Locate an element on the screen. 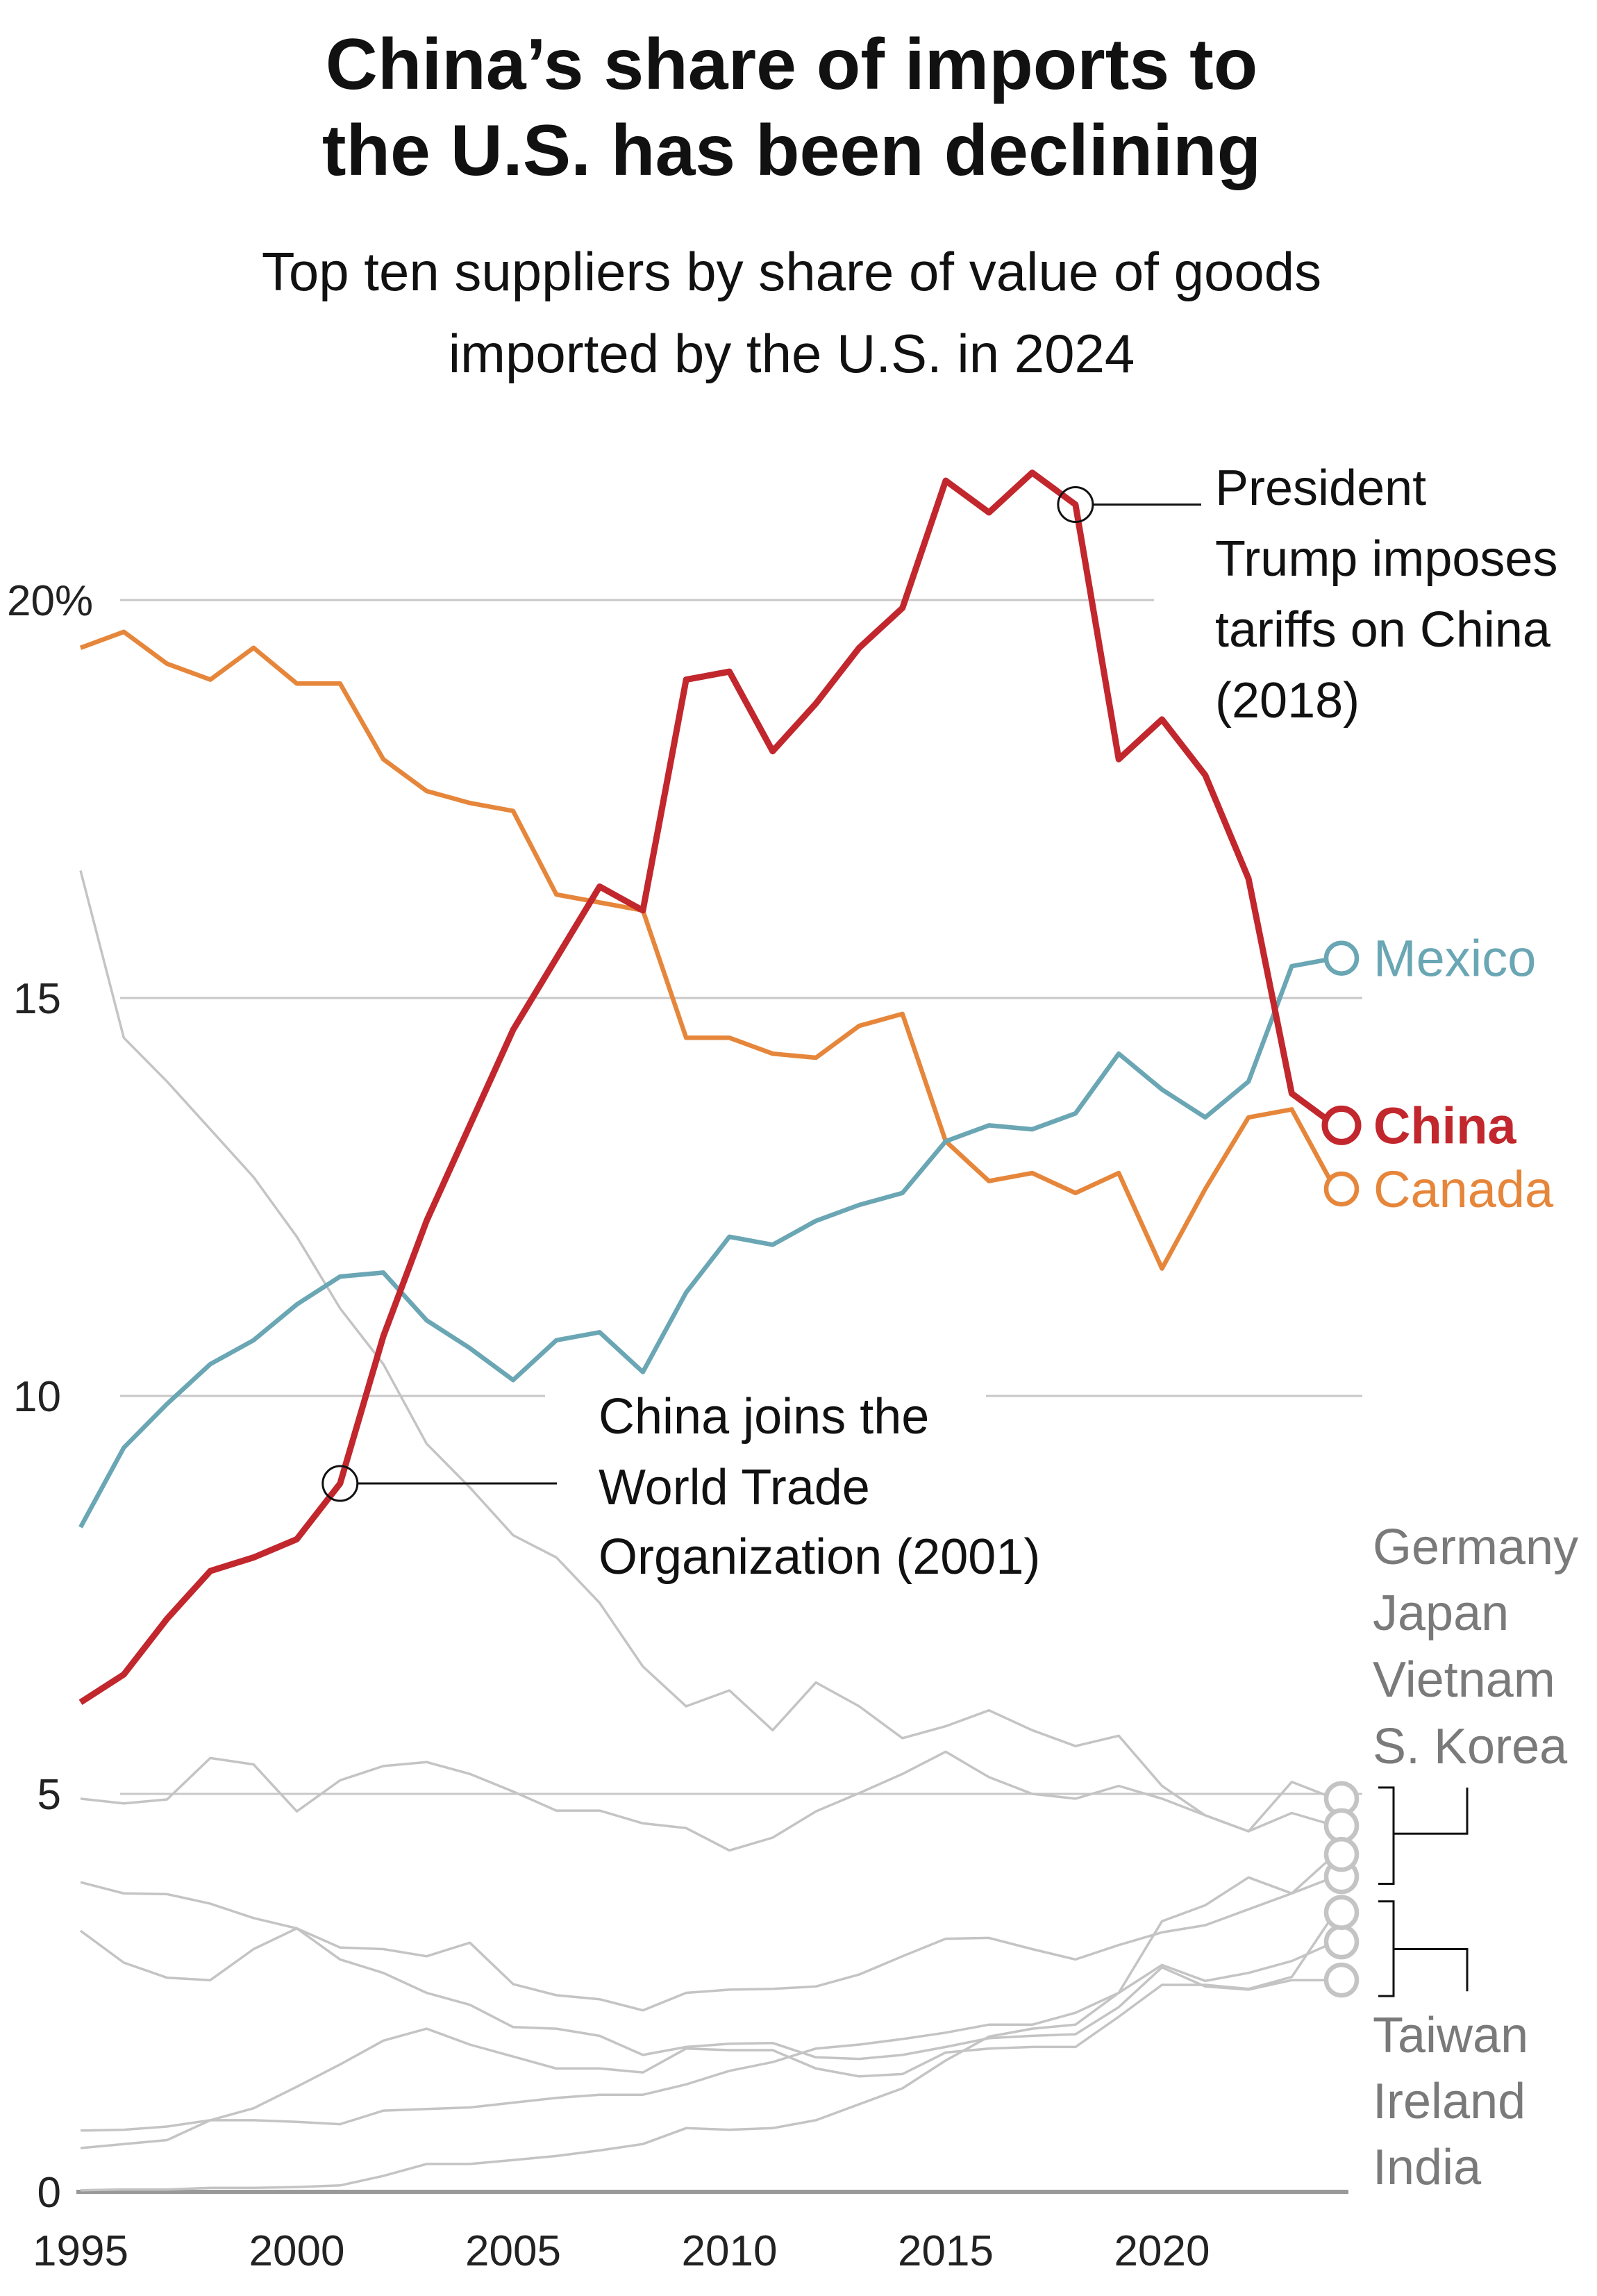  y-tick-label: 10 is located at coordinates (37, 1397).